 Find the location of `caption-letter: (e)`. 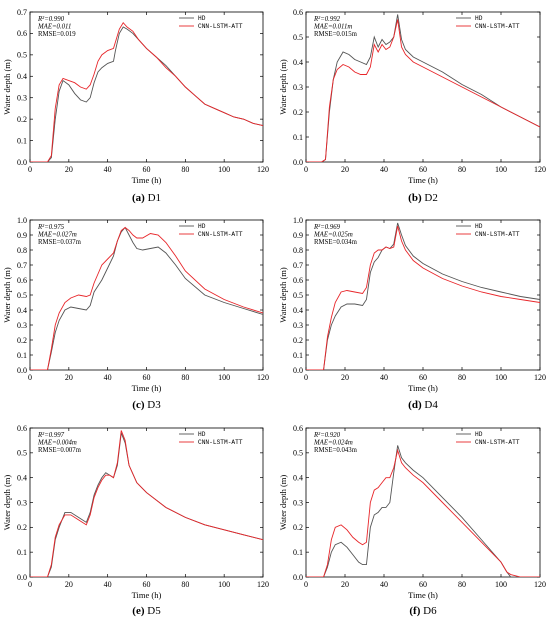

caption-letter: (e) is located at coordinates (138, 611).